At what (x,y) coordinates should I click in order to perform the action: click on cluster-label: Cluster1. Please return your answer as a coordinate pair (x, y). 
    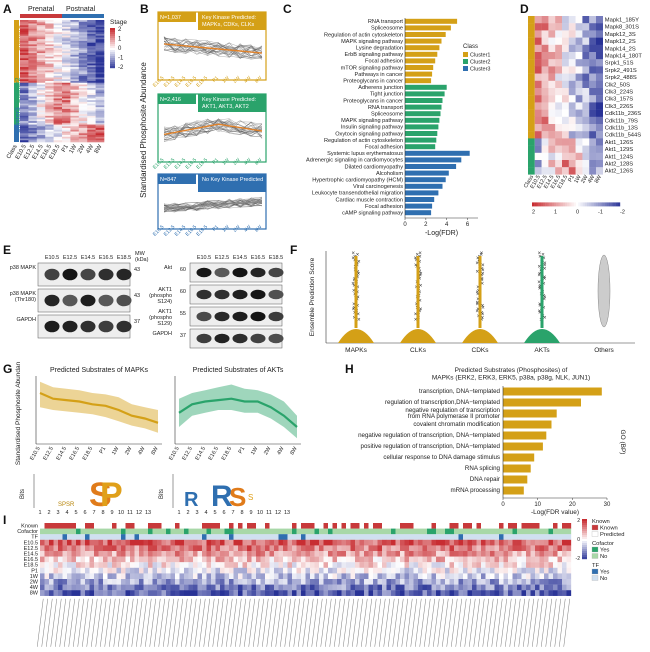
    Looking at the image, I should click on (18, 38).